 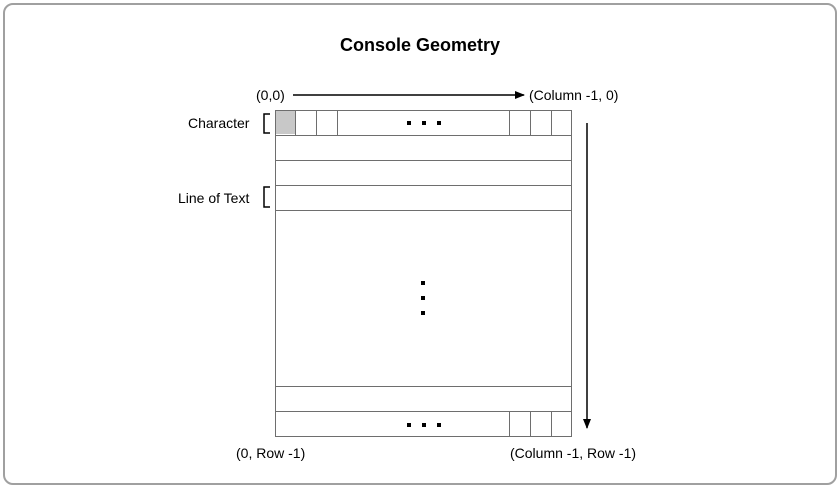 What do you see at coordinates (267, 123) in the screenshot?
I see `character-bracket` at bounding box center [267, 123].